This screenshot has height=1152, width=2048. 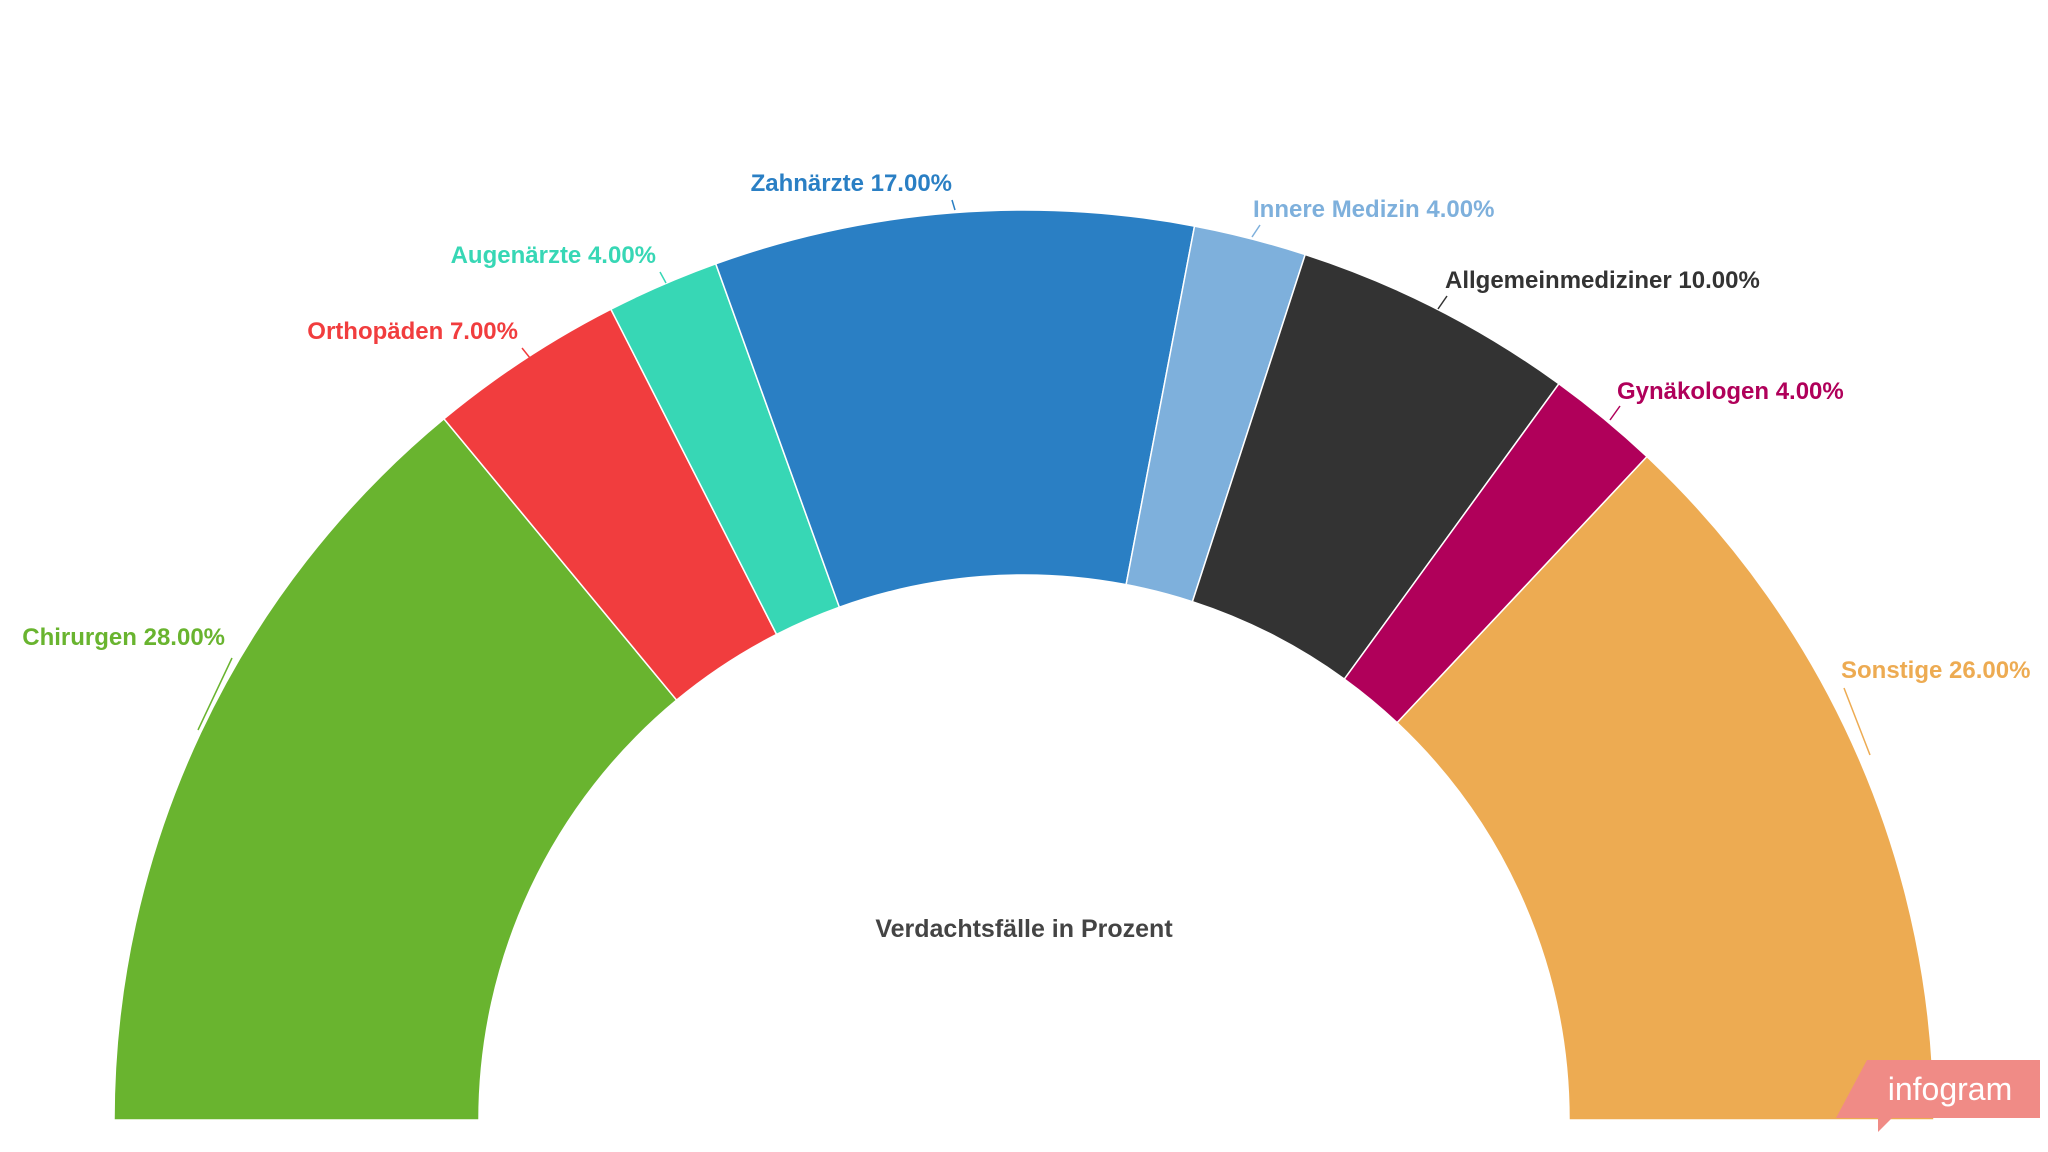 I want to click on slice-label-3: Zahnärzte 17.00%, so click(x=851, y=183).